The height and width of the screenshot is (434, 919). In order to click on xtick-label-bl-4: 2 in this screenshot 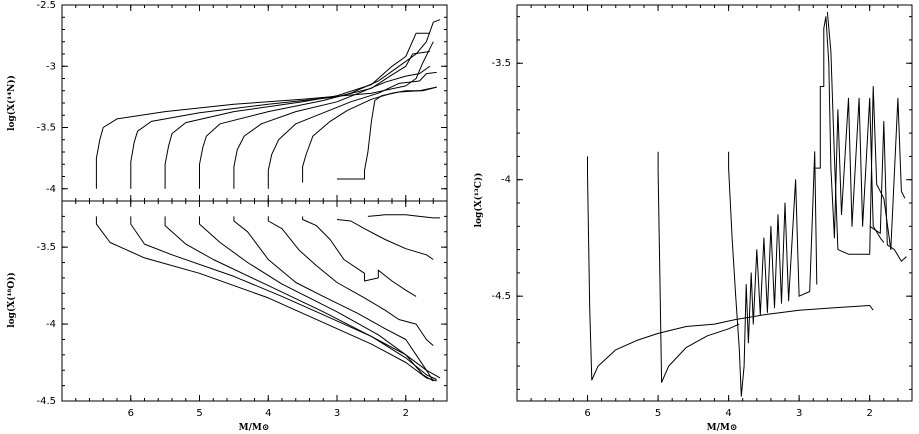, I will do `click(406, 413)`.